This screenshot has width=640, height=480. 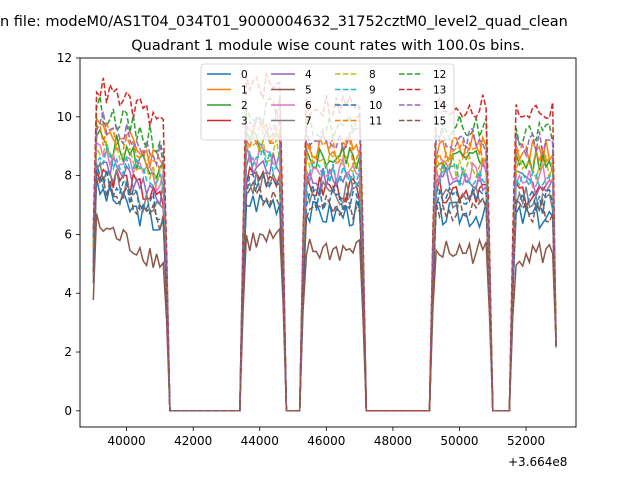 I want to click on legend-label: 11, so click(x=375, y=122).